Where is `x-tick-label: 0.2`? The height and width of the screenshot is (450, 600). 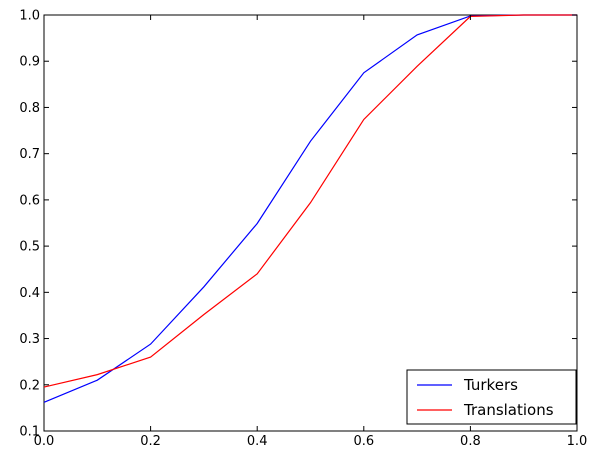 x-tick-label: 0.2 is located at coordinates (150, 441).